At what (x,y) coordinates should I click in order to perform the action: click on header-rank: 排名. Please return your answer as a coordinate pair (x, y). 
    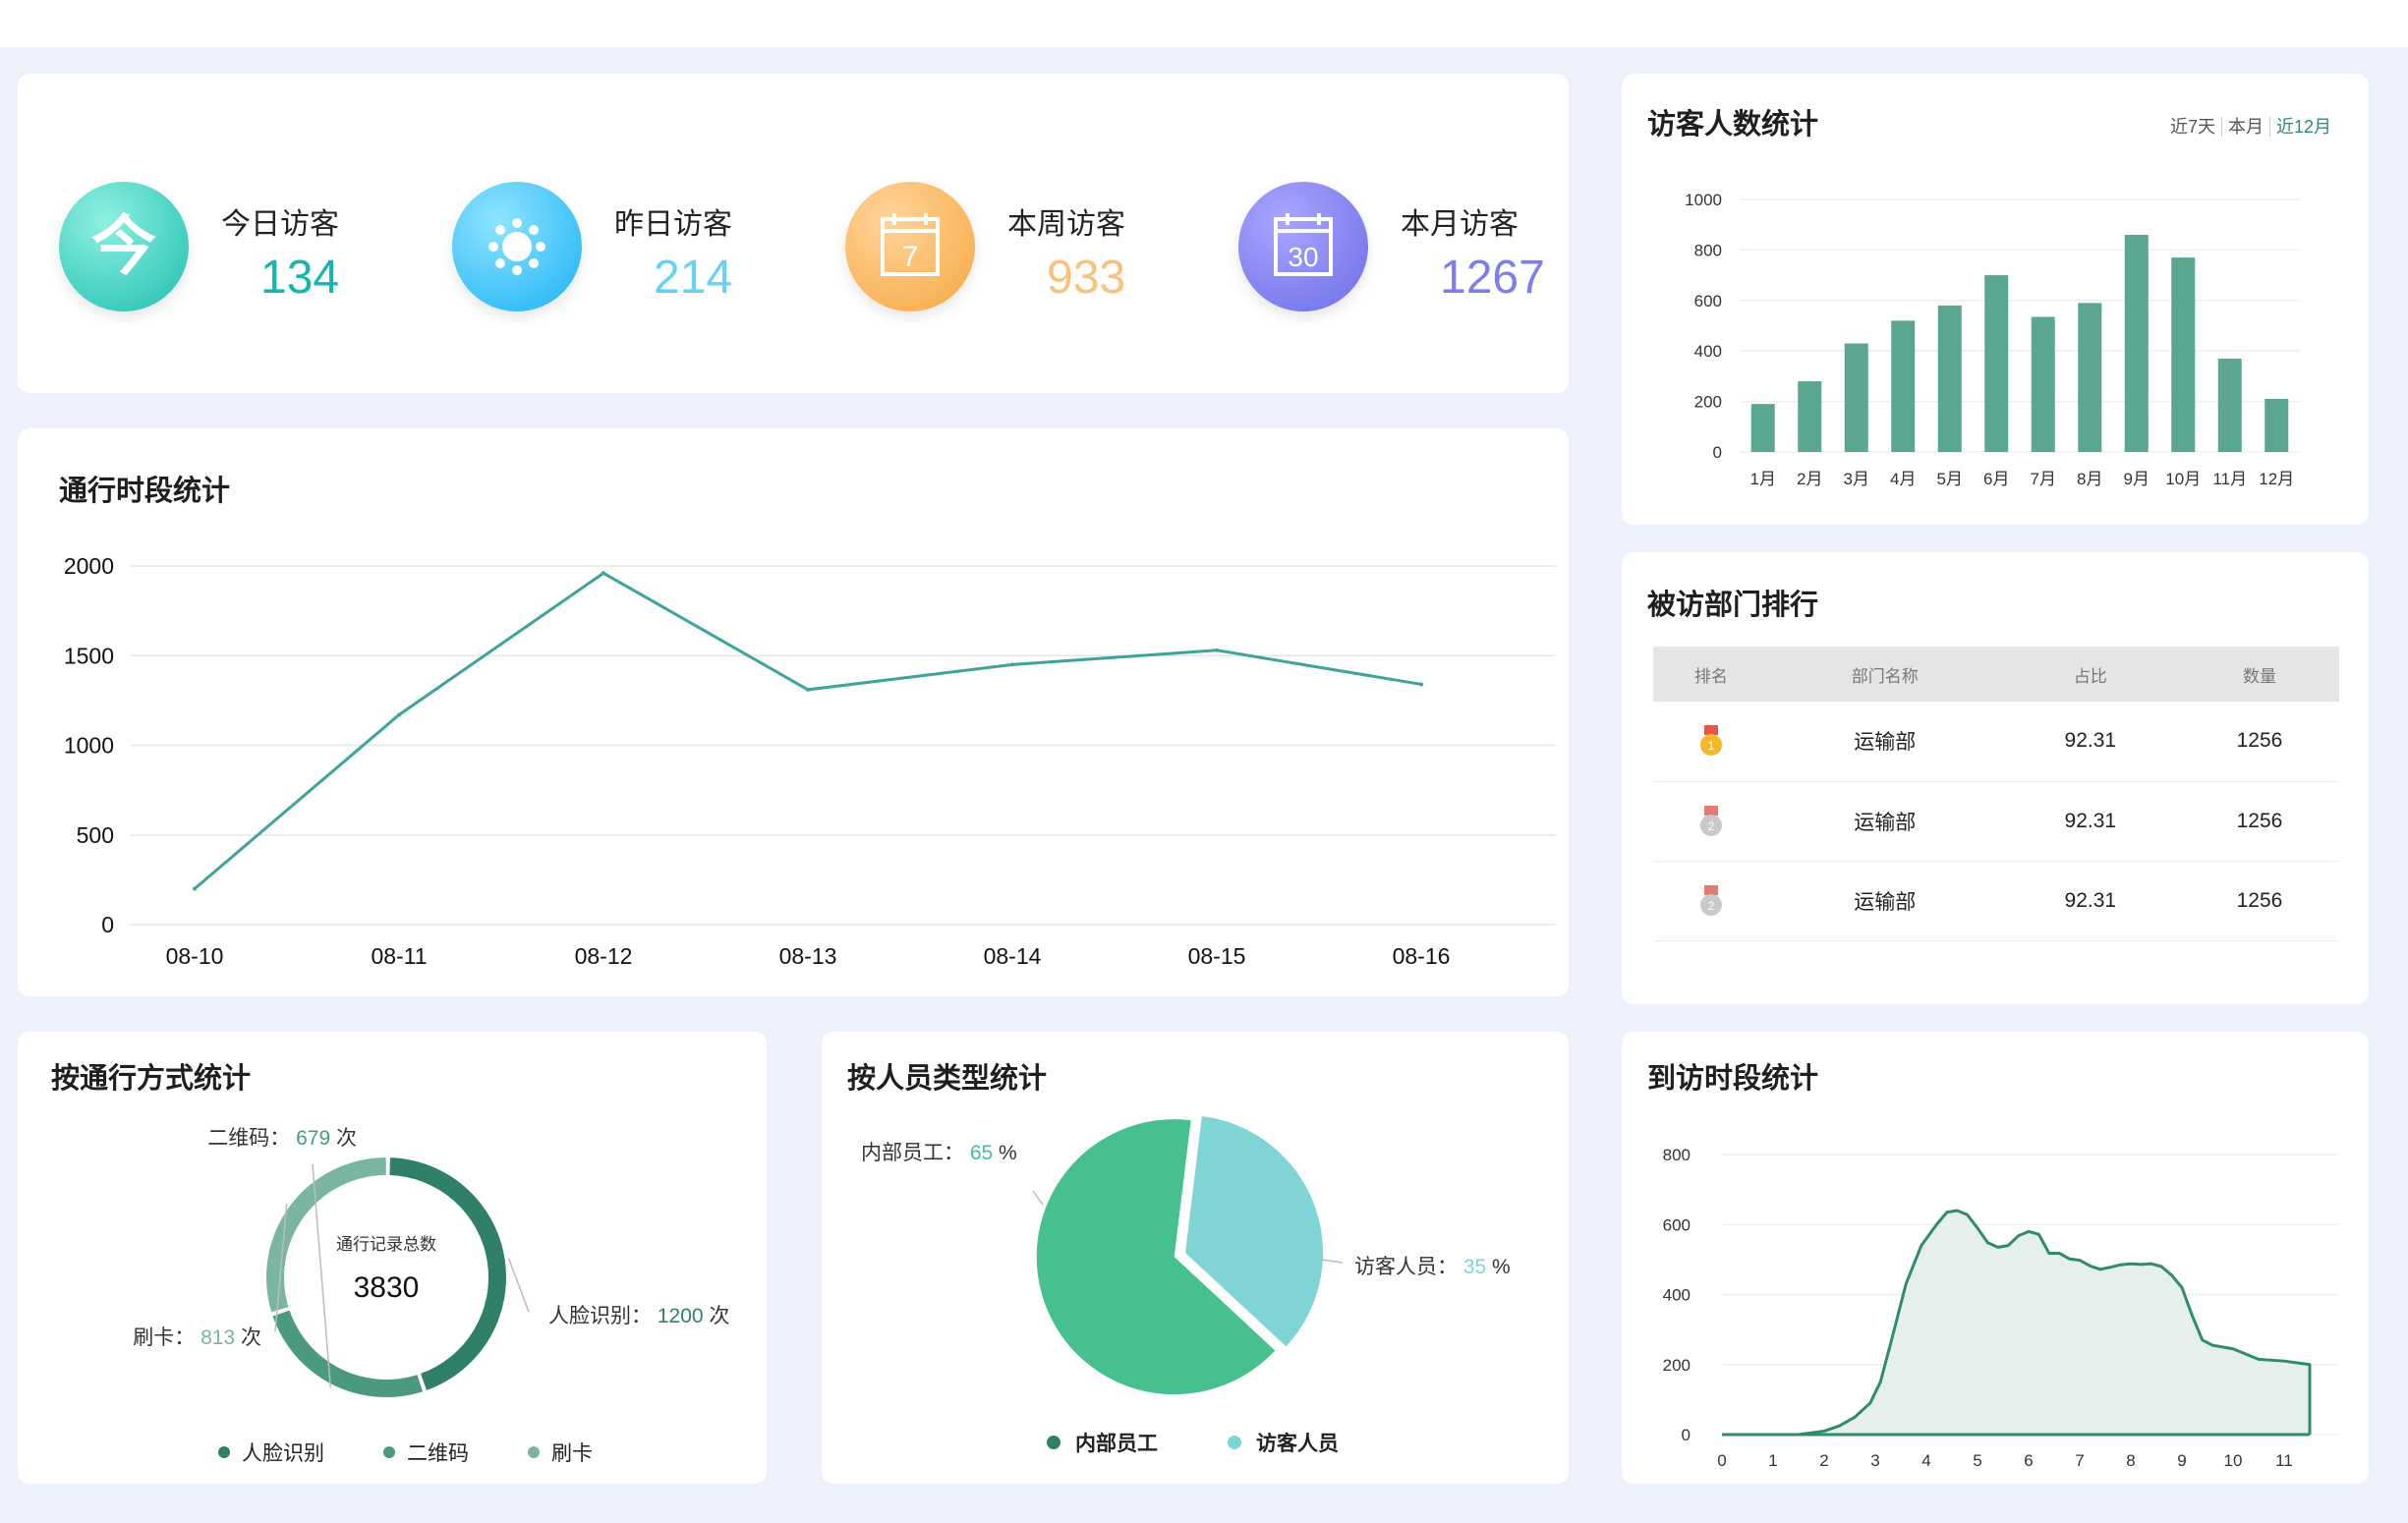
    Looking at the image, I should click on (1711, 674).